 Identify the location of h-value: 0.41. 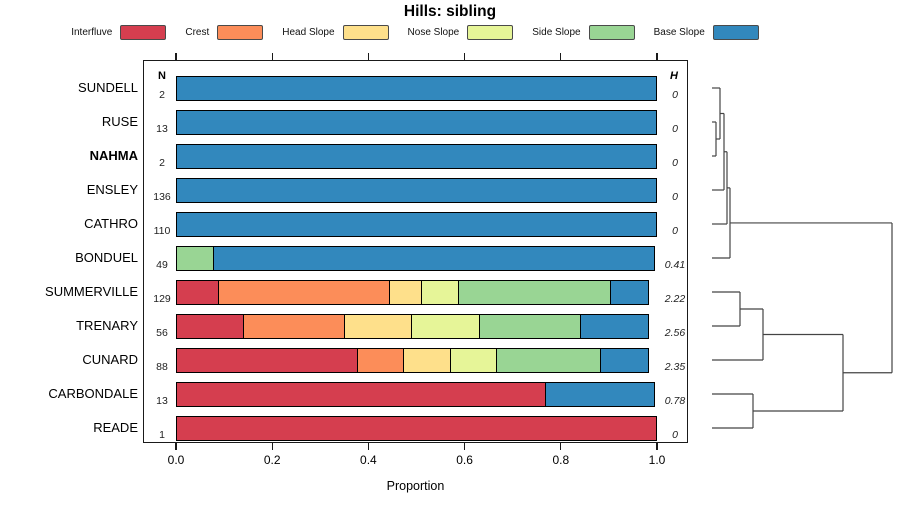
(675, 265).